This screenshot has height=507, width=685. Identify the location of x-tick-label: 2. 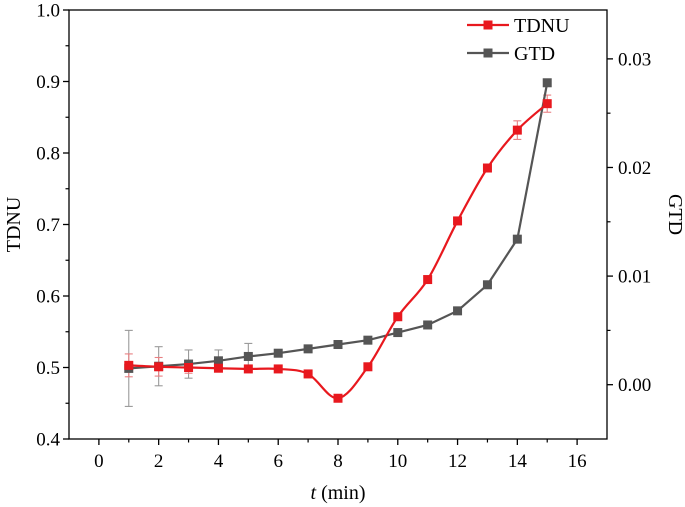
(159, 461).